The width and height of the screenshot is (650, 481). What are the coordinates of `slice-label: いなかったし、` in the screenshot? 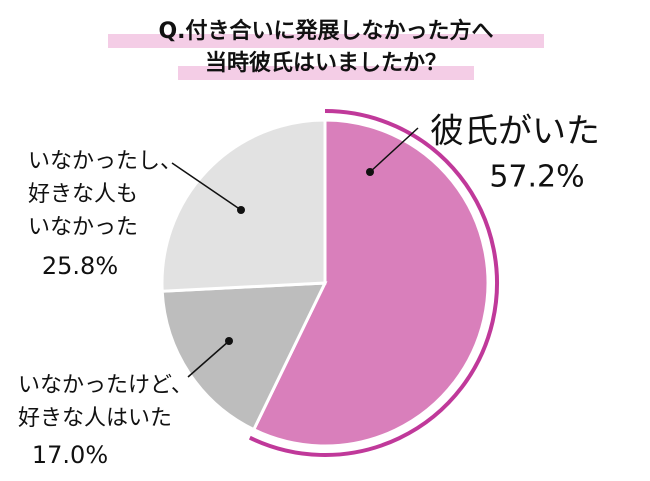 It's located at (105, 161).